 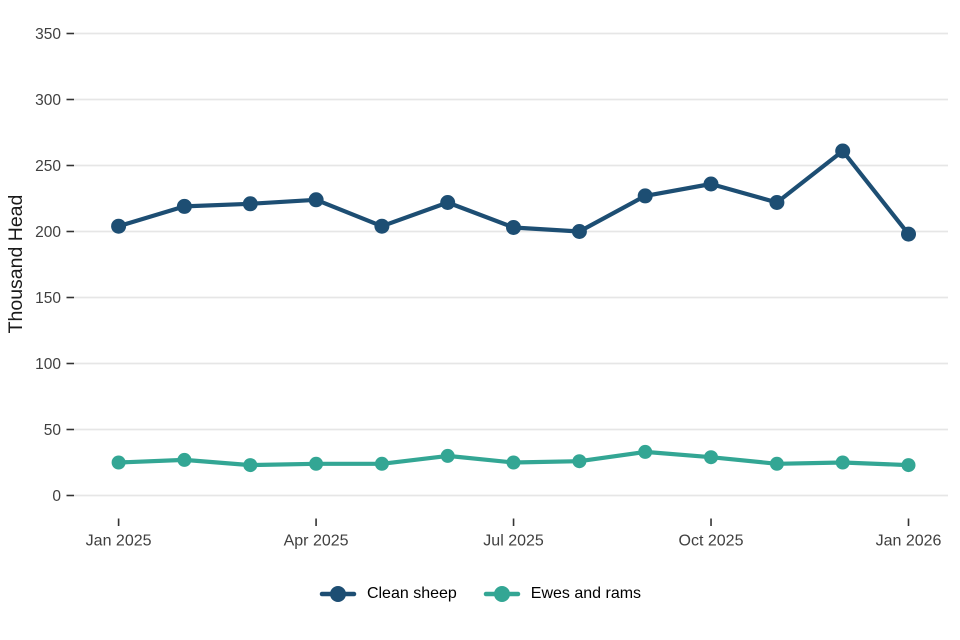 I want to click on y-axis-ticks, so click(x=70, y=264).